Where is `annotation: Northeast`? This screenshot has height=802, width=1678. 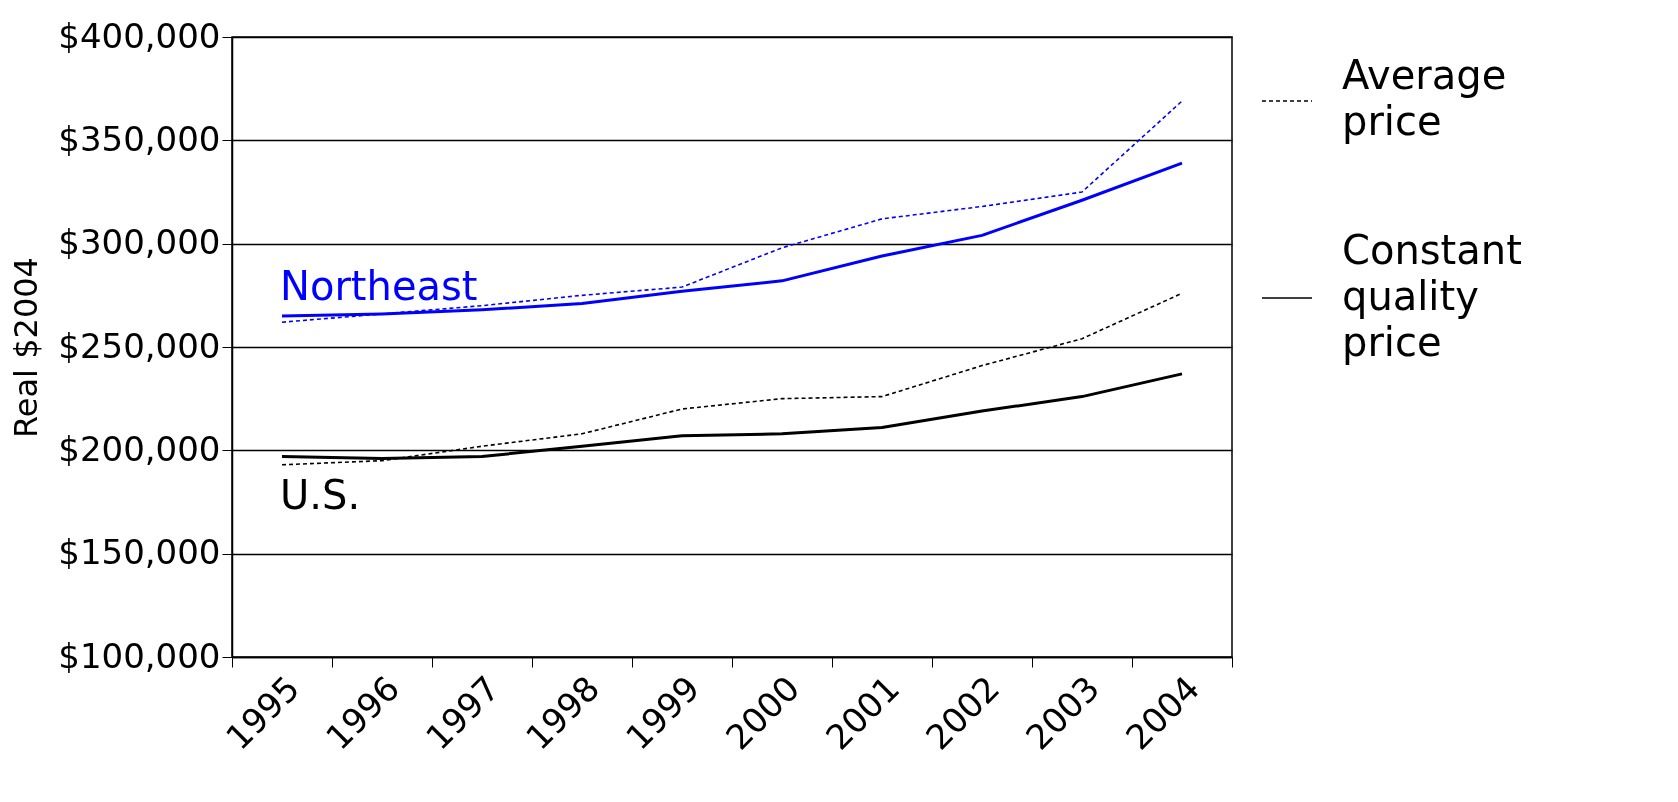 annotation: Northeast is located at coordinates (379, 286).